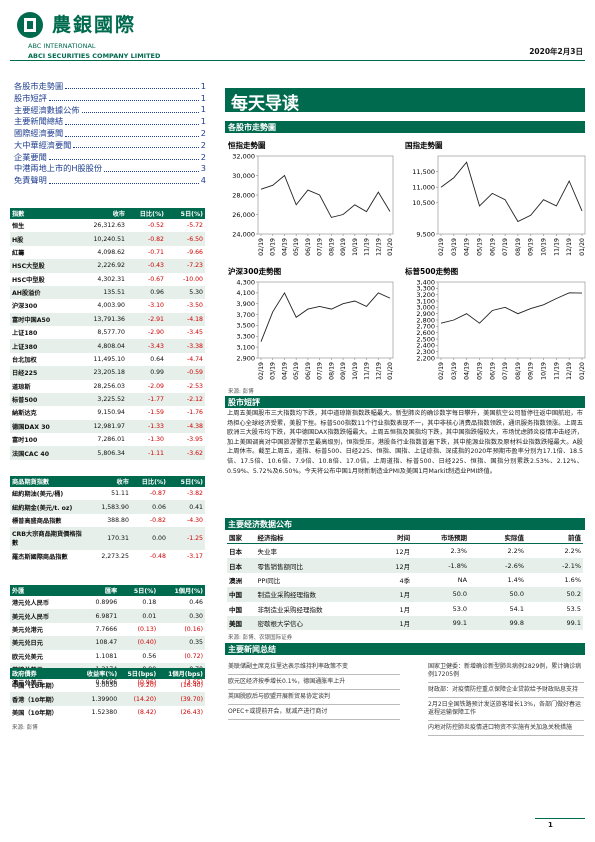  Describe the element at coordinates (185, 426) in the screenshot. I see `cell: -4.38` at that location.